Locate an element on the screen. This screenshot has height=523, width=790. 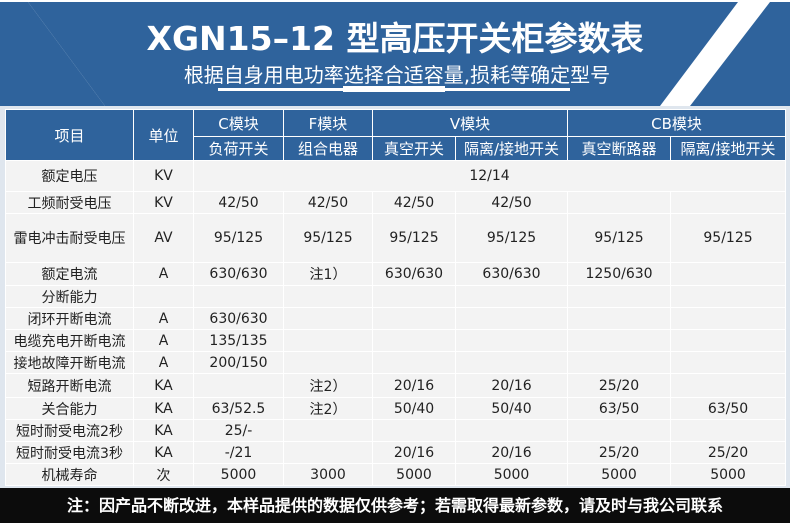
table-row: 短时耐受电流2秒 KA 25/- is located at coordinates (396, 430).